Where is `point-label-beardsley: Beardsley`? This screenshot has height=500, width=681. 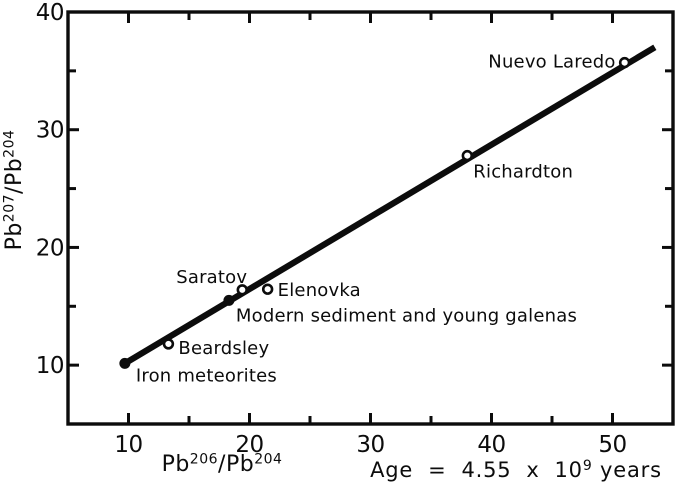 point-label-beardsley: Beardsley is located at coordinates (223, 348).